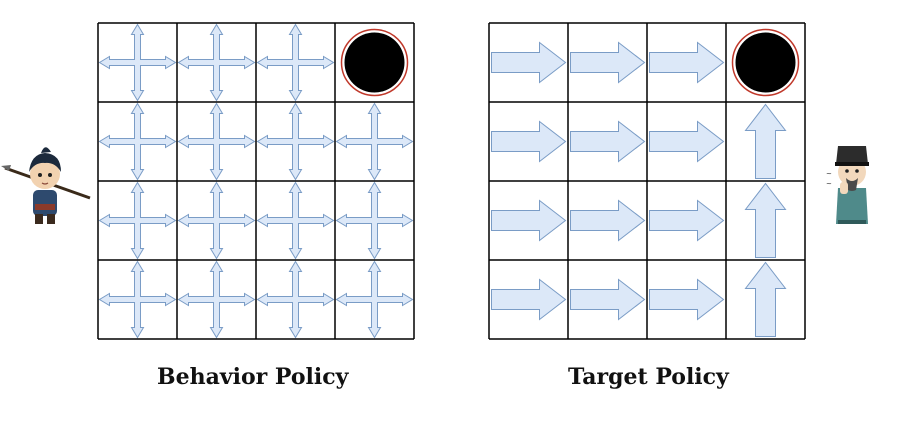 The width and height of the screenshot is (901, 432). What do you see at coordinates (253, 377) in the screenshot?
I see `behavior-policy-caption: Behavior Policy` at bounding box center [253, 377].